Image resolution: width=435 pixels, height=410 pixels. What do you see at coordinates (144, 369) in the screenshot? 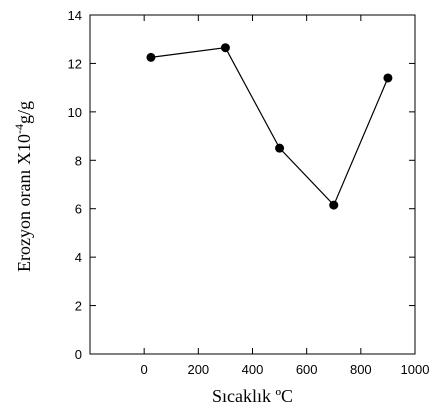
I see `x-tick-label: 0` at bounding box center [144, 369].